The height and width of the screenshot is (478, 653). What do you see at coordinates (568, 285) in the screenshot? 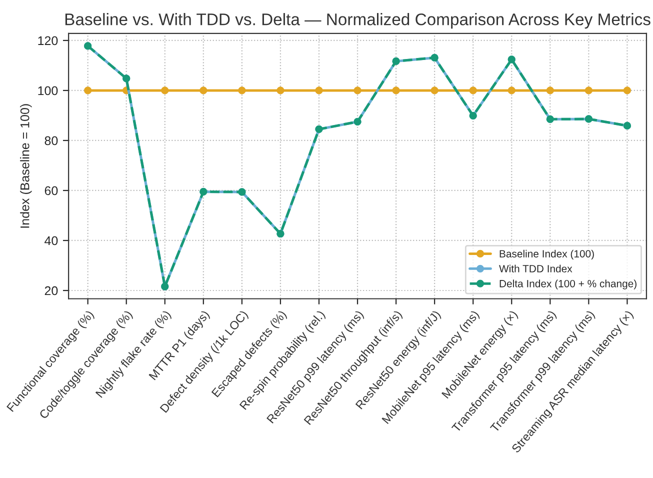
I see `legend-label: Delta Index (100 + % change)` at bounding box center [568, 285].